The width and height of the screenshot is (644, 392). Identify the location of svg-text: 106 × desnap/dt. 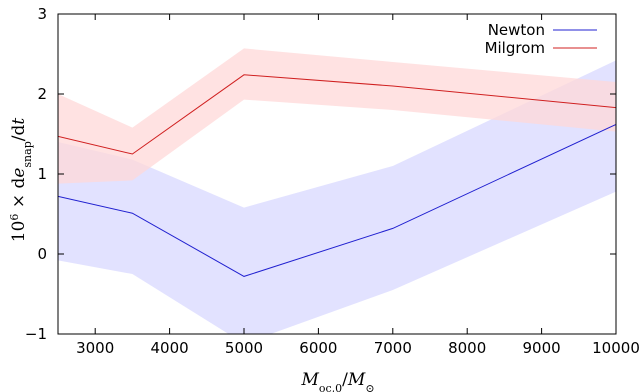
(21, 180).